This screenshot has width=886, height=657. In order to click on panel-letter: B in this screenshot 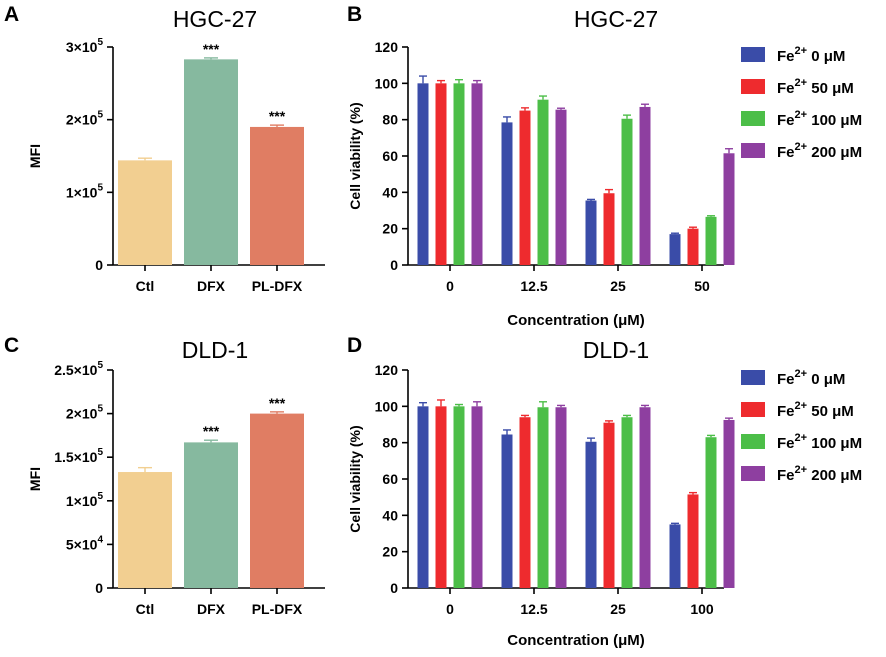, I will do `click(354, 14)`.